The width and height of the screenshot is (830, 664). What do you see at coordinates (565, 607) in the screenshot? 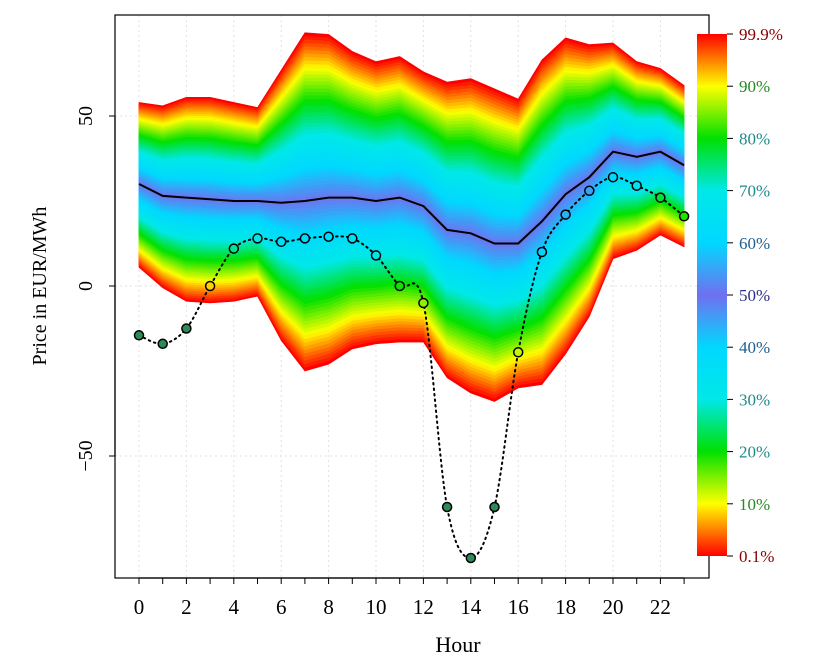
I see `x-tick-label: 18` at bounding box center [565, 607].